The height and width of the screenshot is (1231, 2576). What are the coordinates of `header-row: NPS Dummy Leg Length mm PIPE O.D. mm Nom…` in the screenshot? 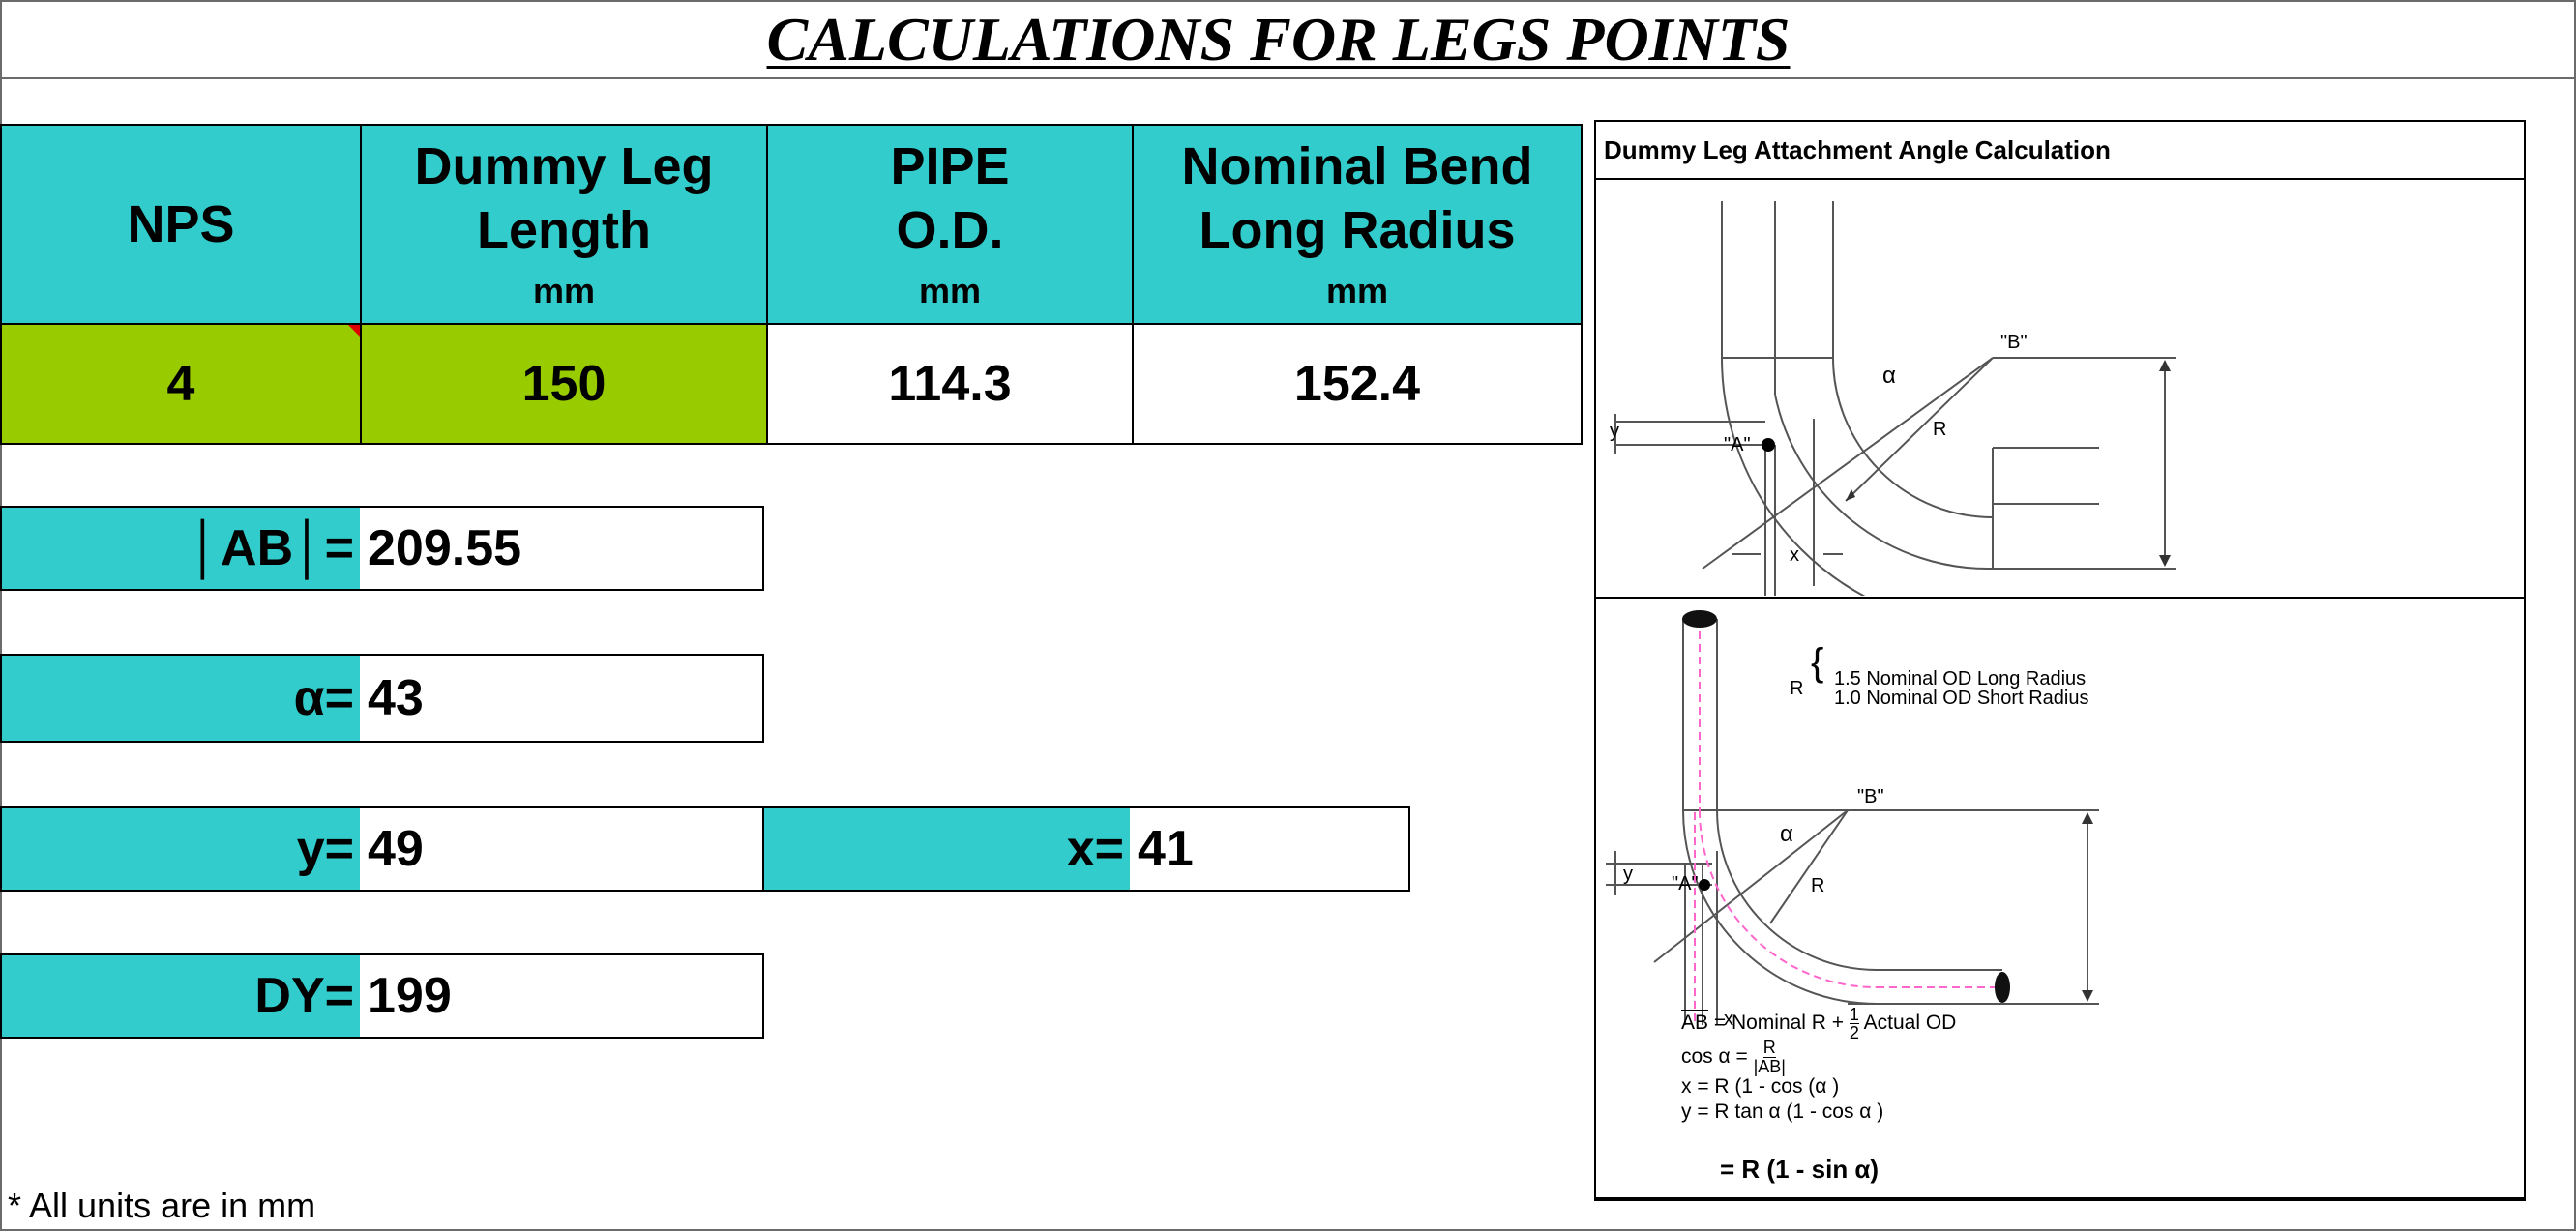 It's located at (791, 225).